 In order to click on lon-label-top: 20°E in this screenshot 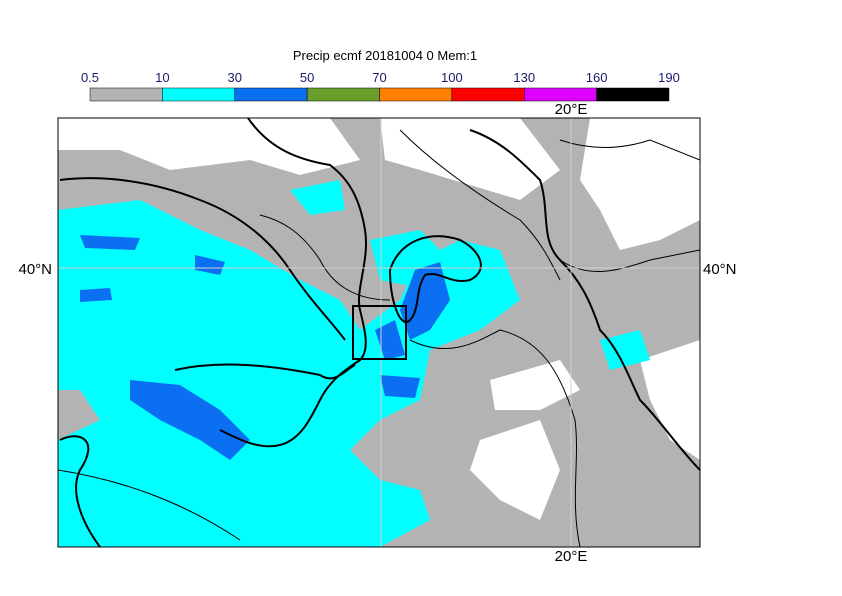, I will do `click(571, 109)`.